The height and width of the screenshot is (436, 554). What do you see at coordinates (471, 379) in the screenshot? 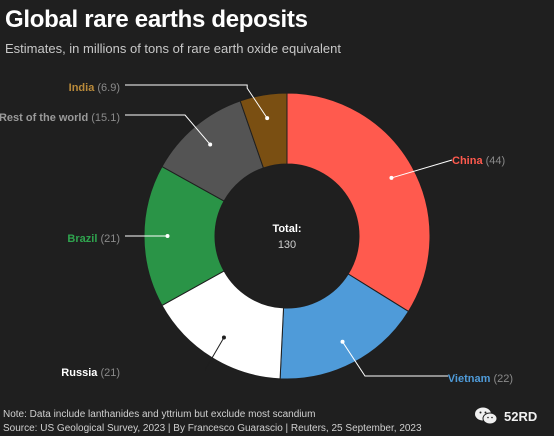
I see `label-name-vietnam: Vietnam` at bounding box center [471, 379].